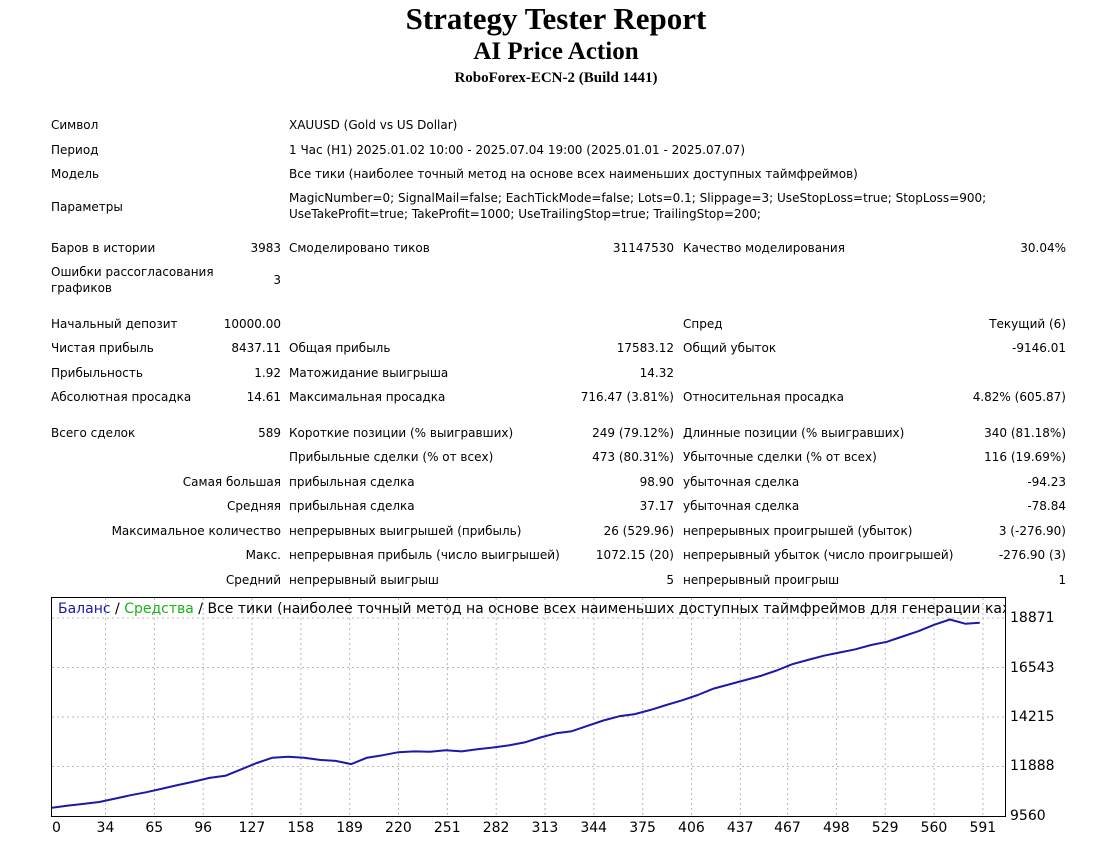  I want to click on bars-label: Баров в истории, so click(103, 248).